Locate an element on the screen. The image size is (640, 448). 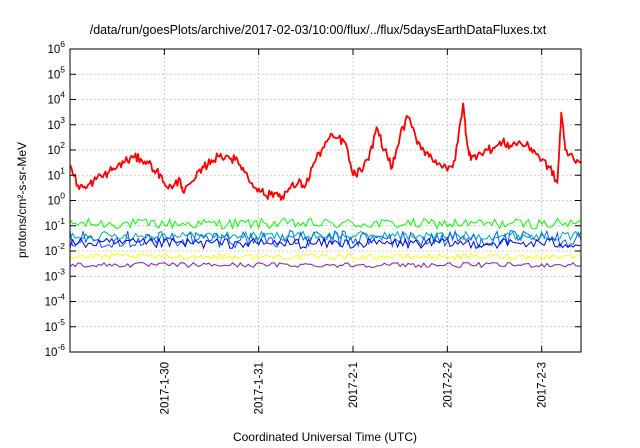
y-tick-exponent: 4 is located at coordinates (62, 95).